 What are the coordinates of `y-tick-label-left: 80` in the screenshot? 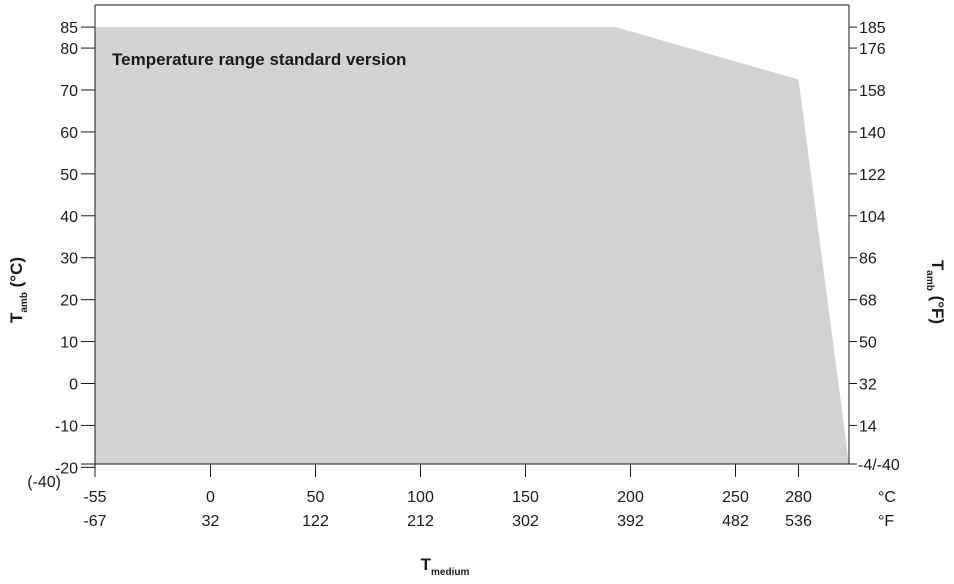 It's located at (69, 49).